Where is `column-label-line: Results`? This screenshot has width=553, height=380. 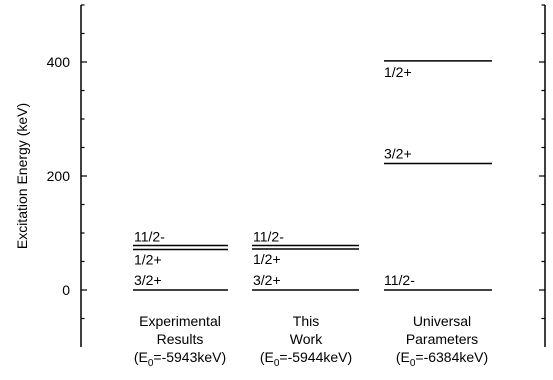 column-label-line: Results is located at coordinates (180, 339).